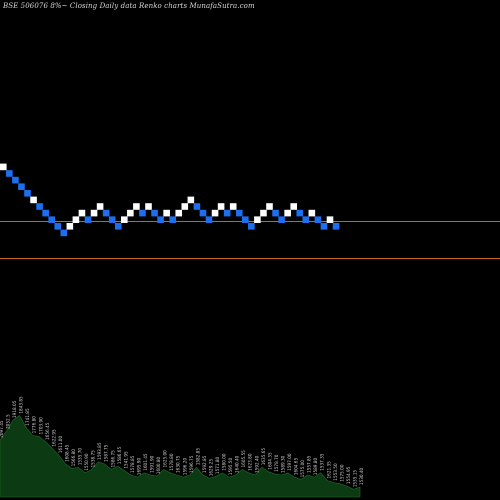 The image size is (500, 500). Describe the element at coordinates (289, 462) in the screenshot. I see `volume-price-label: 1597.00` at that location.